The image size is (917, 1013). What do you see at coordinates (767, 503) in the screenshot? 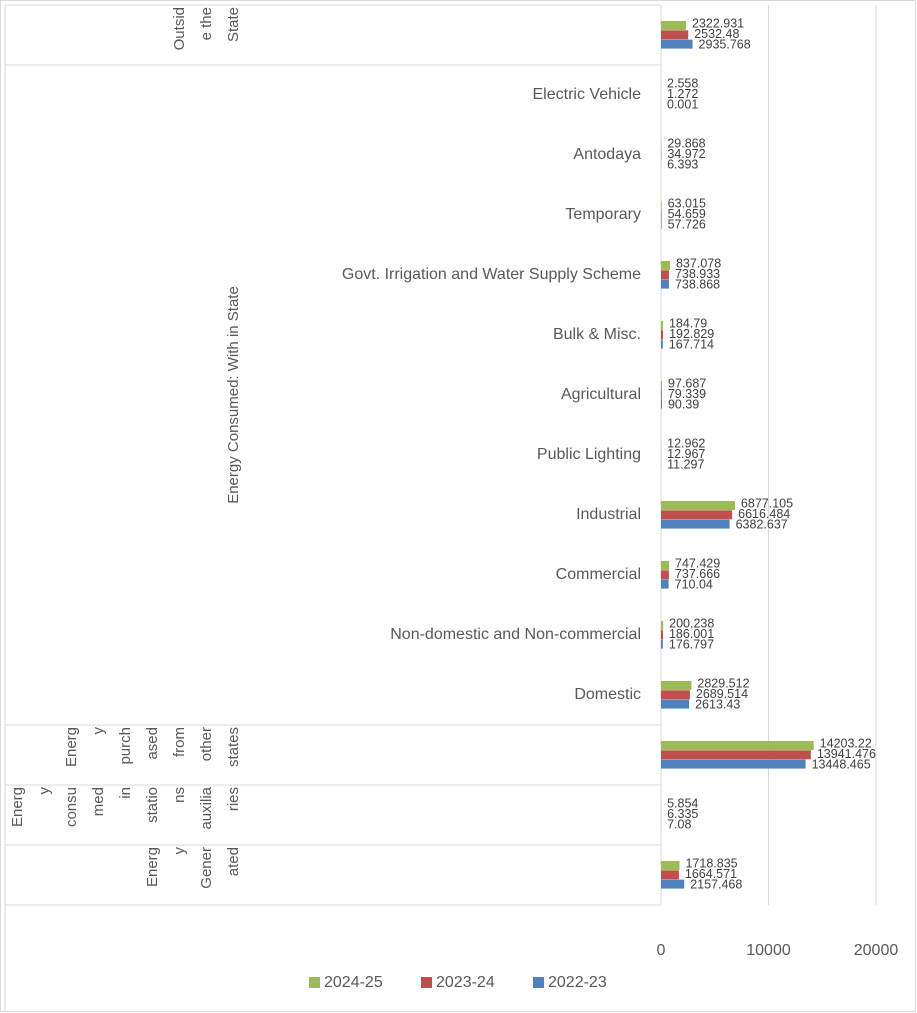
I see `data-label: 6877.105` at bounding box center [767, 503].